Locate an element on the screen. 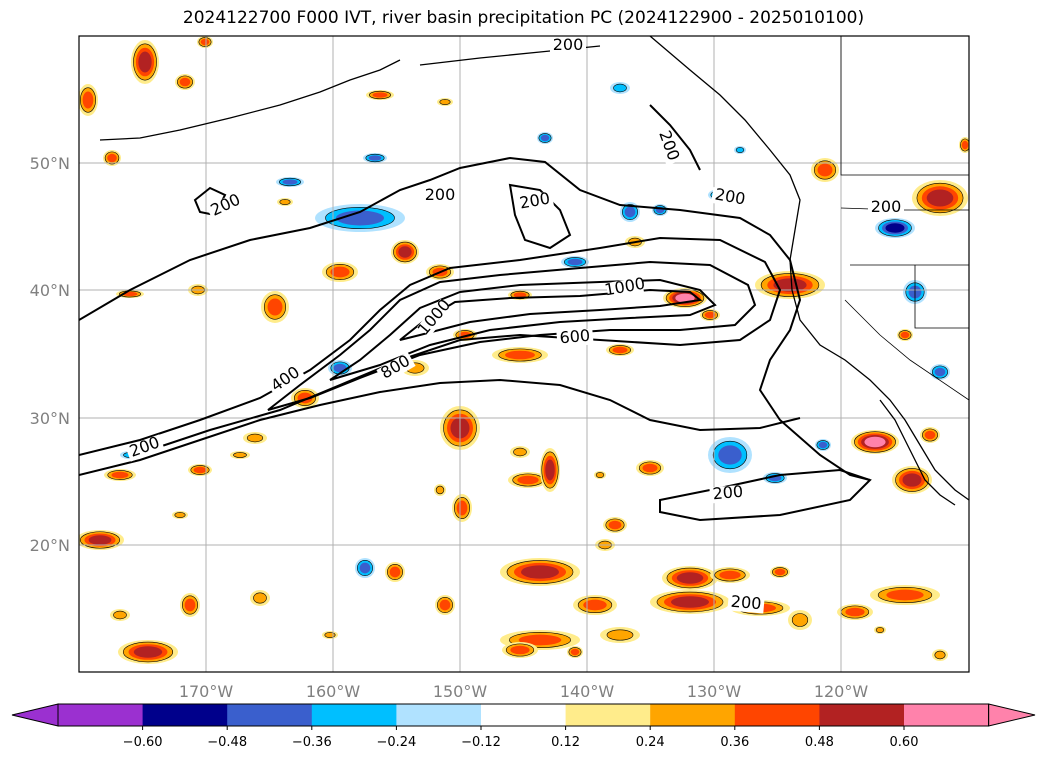 This screenshot has height=765, width=1047. colorbar-tick-label: −0.60 is located at coordinates (143, 742).